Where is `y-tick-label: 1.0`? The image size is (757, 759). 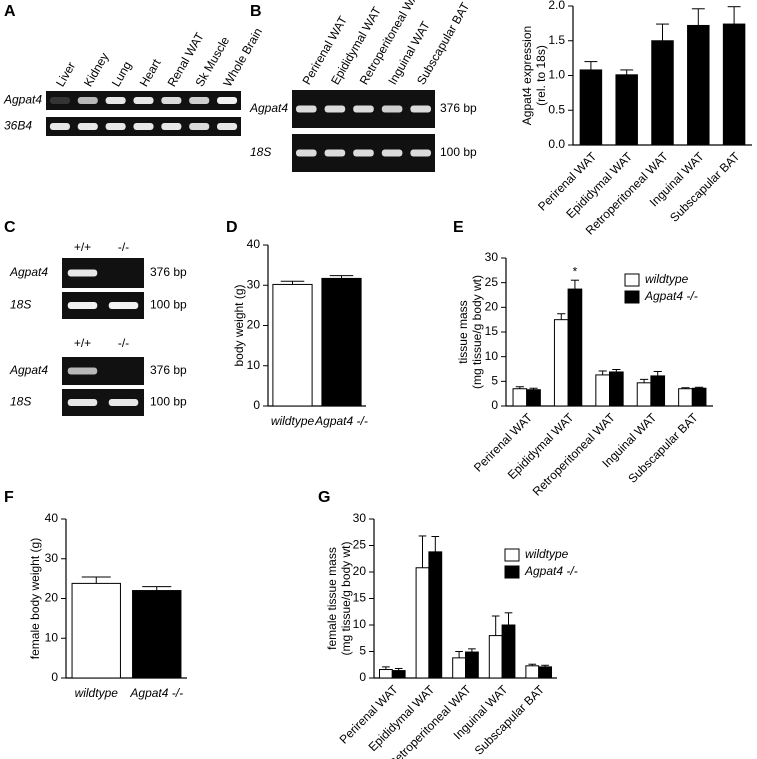 y-tick-label: 1.0 is located at coordinates (556, 75).